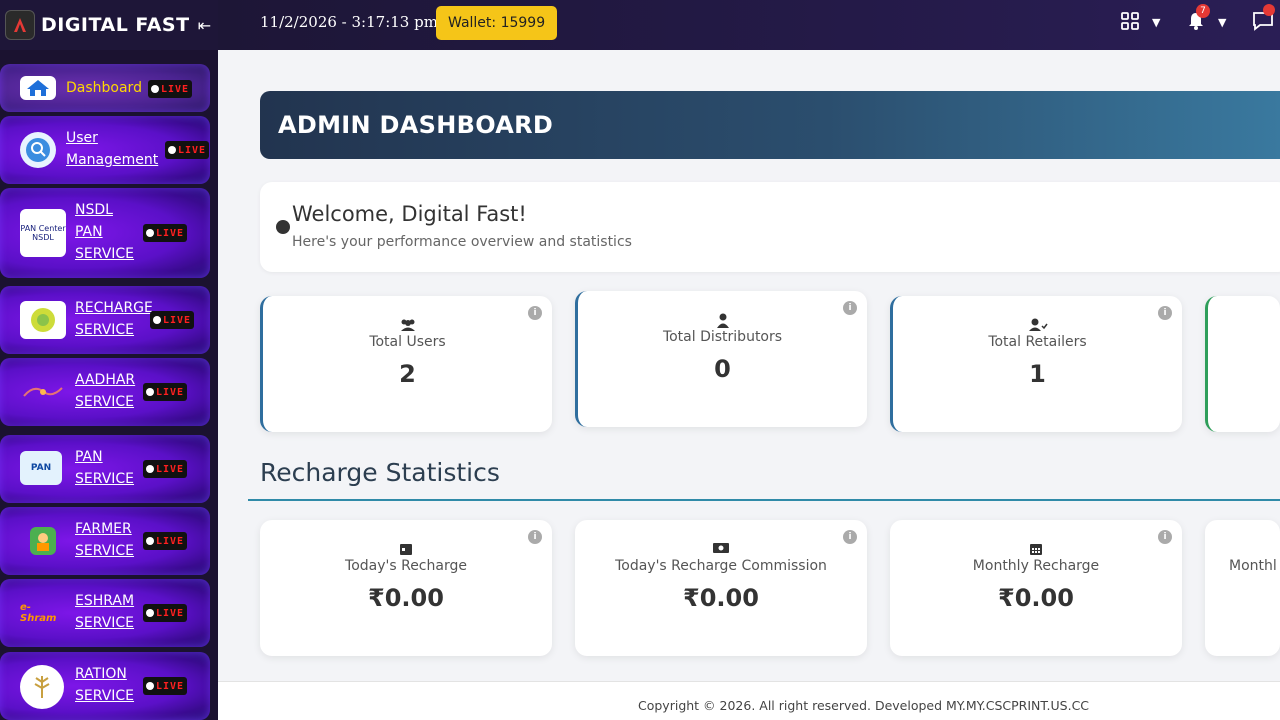  I want to click on sidebar-item-label: NSDL, so click(94, 210).